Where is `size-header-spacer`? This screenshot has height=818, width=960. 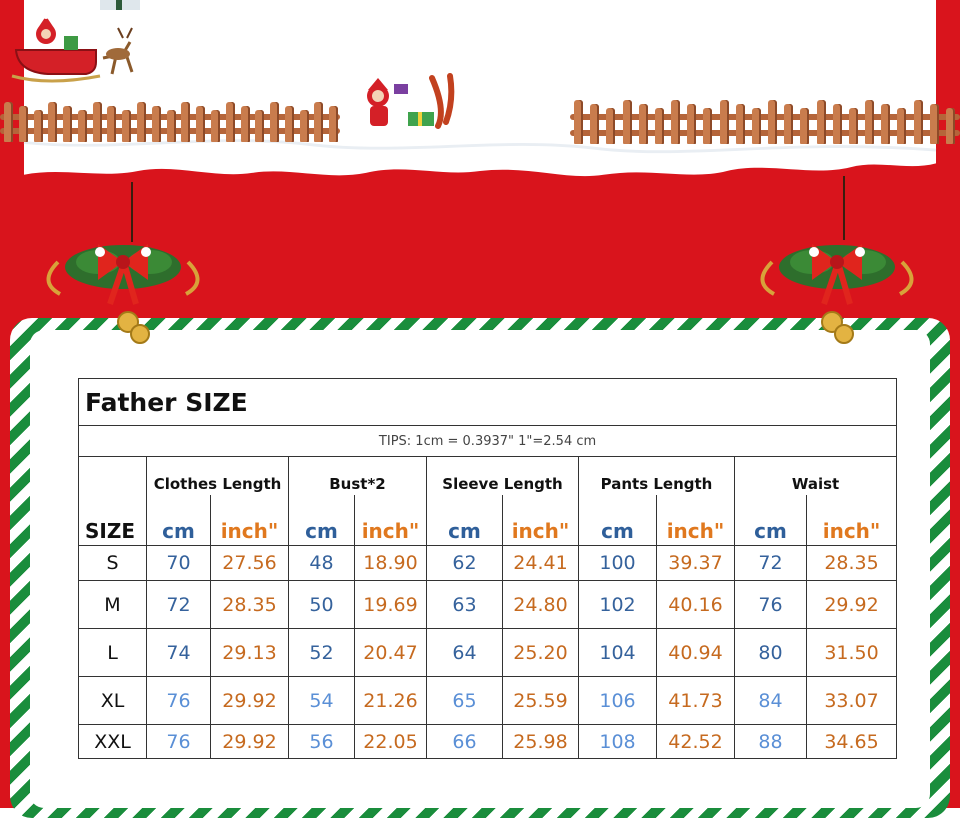
size-header-spacer is located at coordinates (112, 475).